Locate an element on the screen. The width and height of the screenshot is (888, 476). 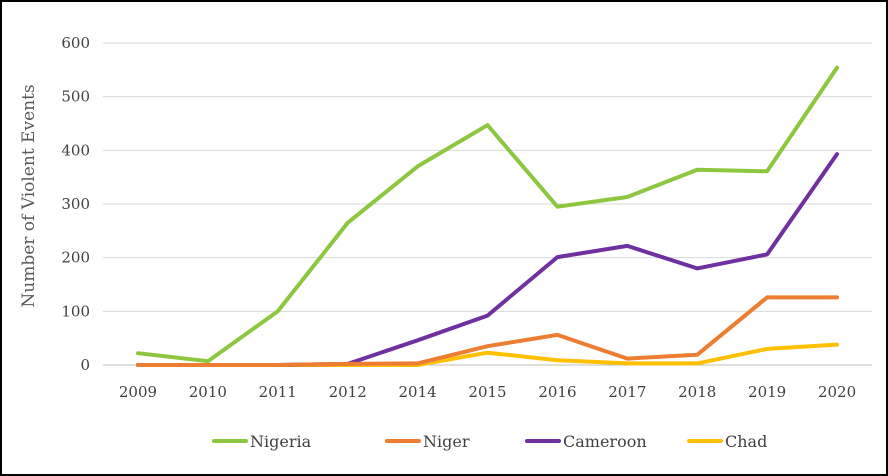
y-axis-ticks: 0 100 200 300 400 500 600 is located at coordinates (75, 204).